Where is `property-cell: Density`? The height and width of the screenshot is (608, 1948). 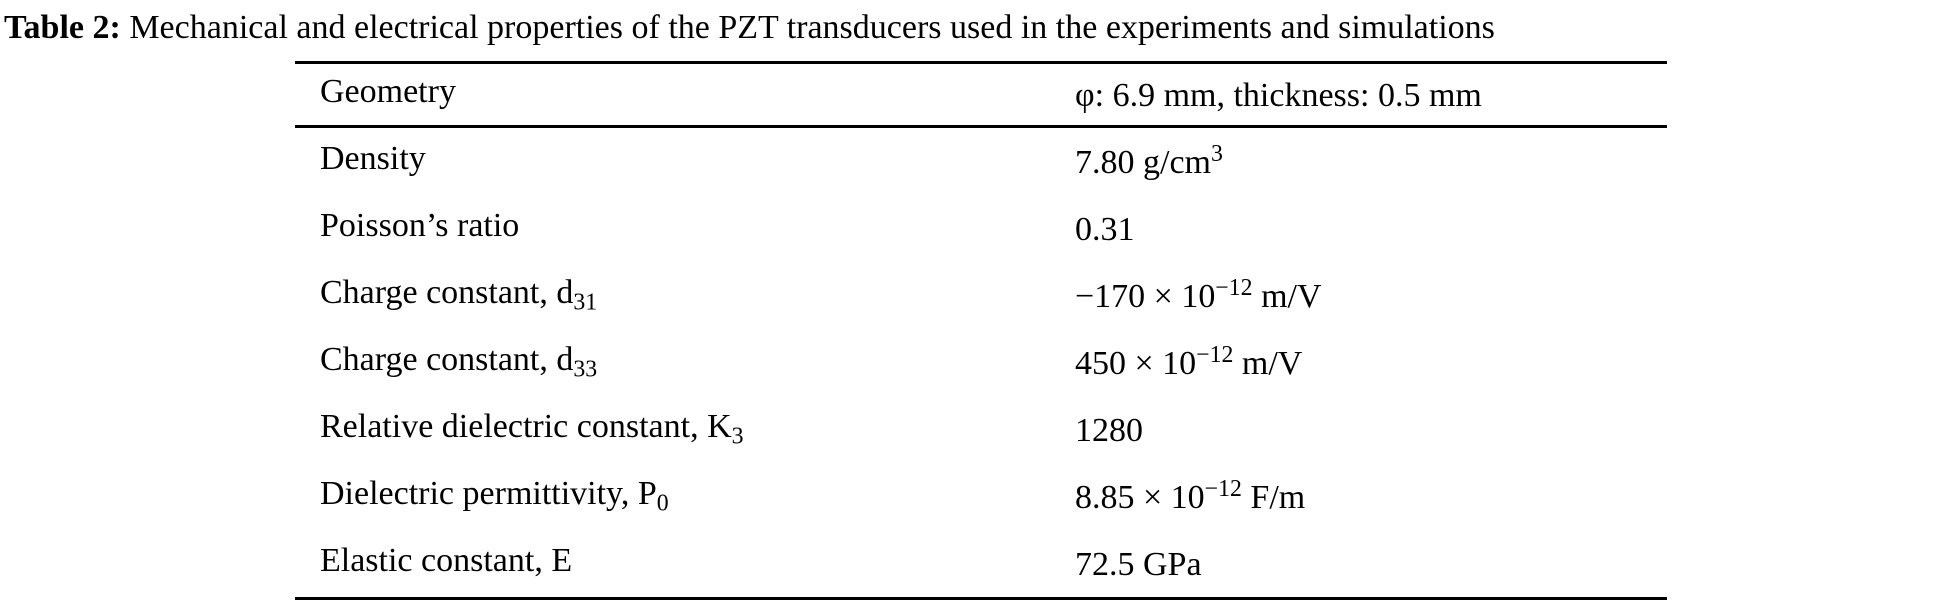
property-cell: Density is located at coordinates (685, 161).